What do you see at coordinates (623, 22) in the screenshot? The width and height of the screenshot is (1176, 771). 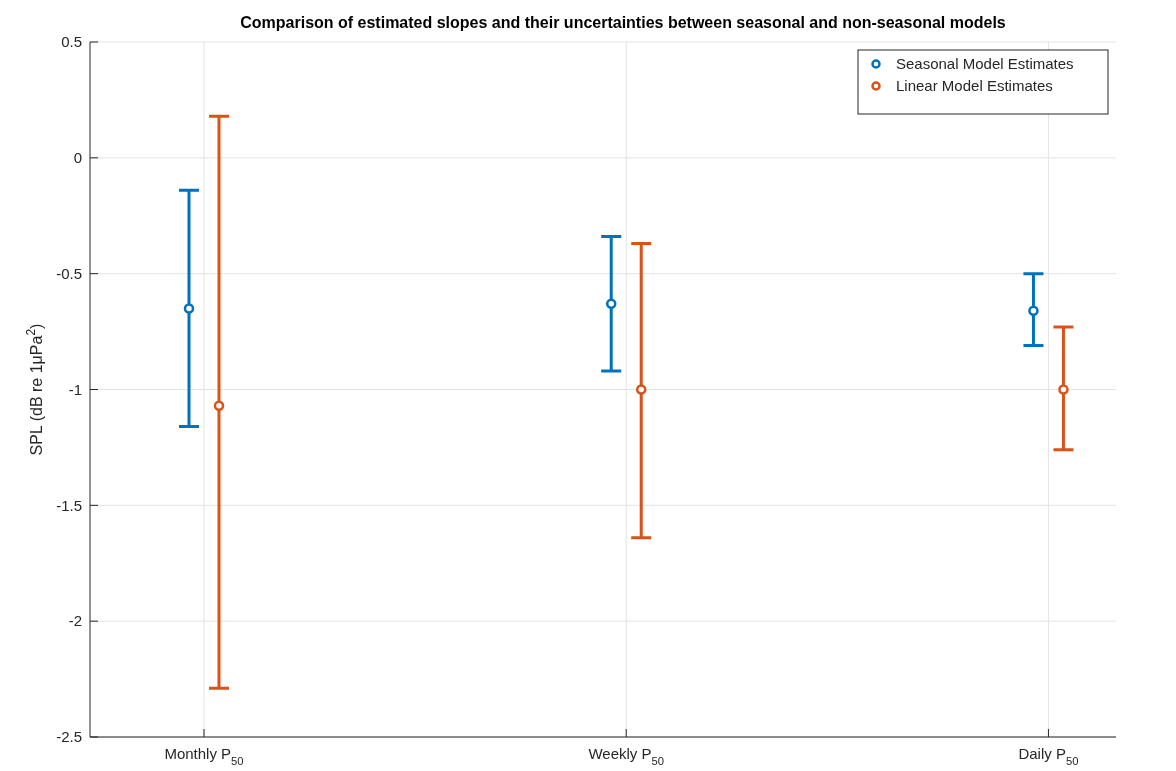 I see `chart-title: Comparison of estimated slopes and their uncertainties between seasonal and non-seasonal models` at bounding box center [623, 22].